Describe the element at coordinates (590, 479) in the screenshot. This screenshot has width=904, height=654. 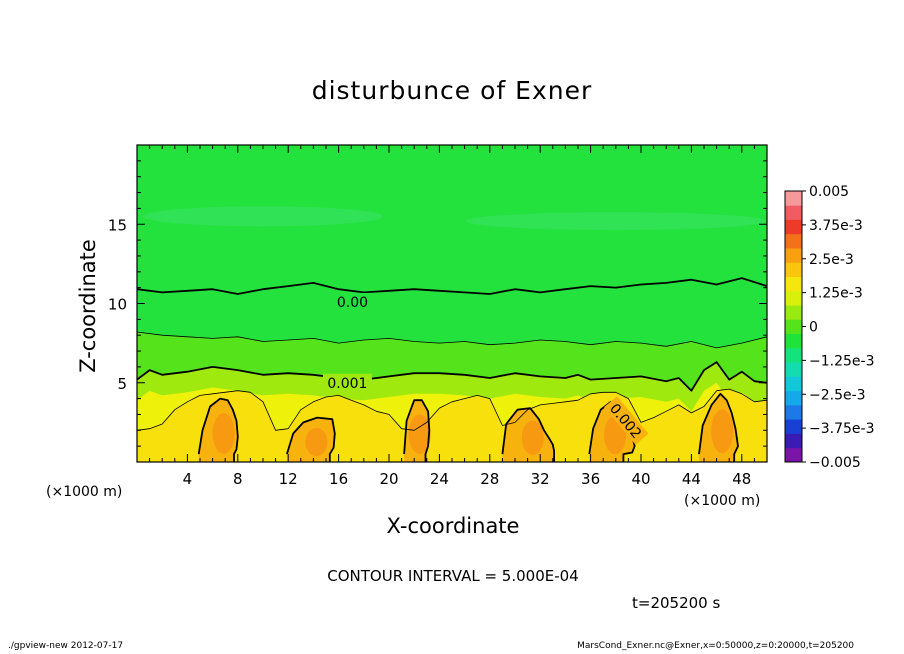
I see `x-tick-label-36: 36` at that location.